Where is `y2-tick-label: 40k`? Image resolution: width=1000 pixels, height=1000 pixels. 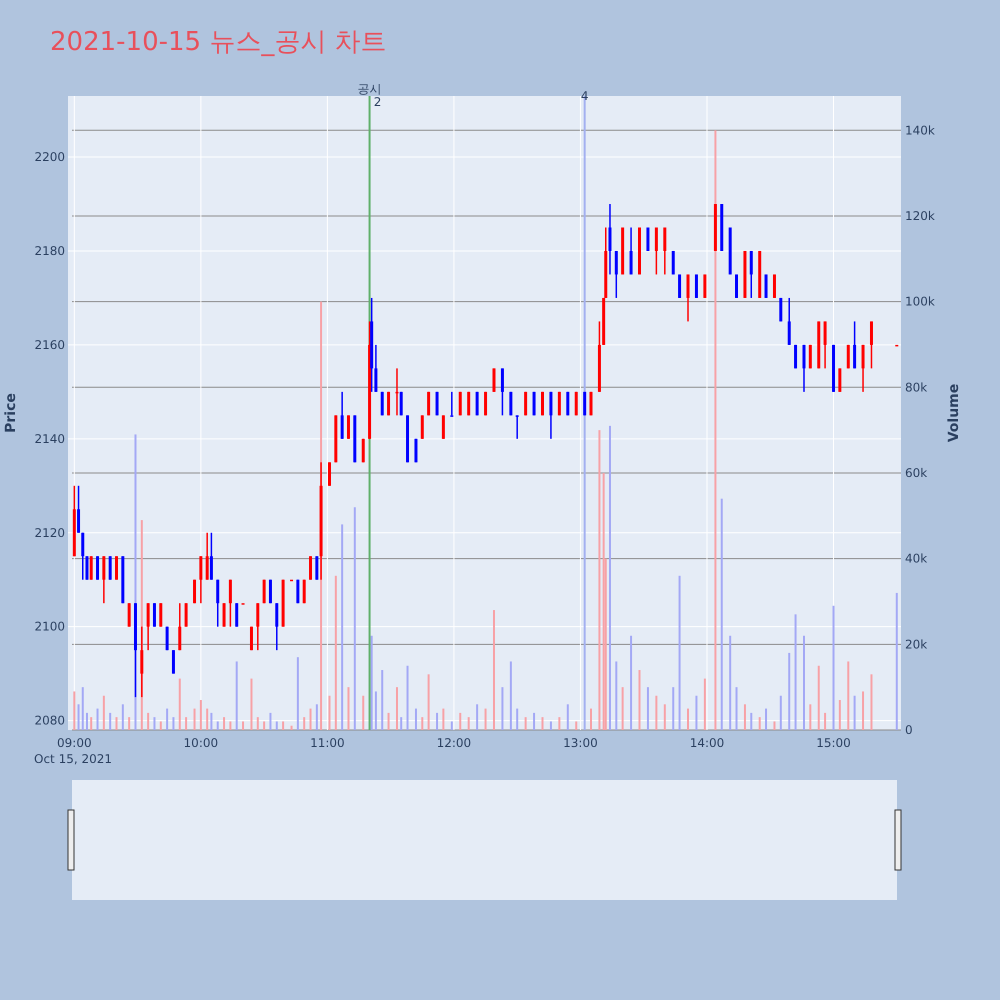
y2-tick-label: 40k is located at coordinates (916, 559).